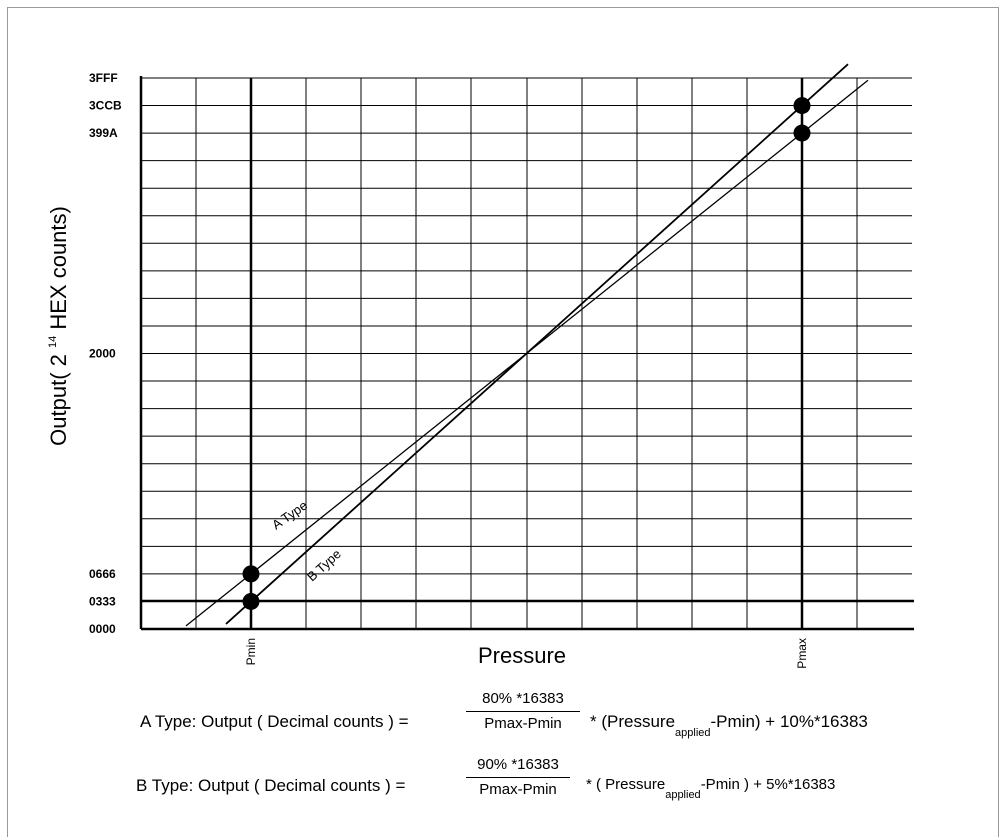 This screenshot has height=837, width=1003. Describe the element at coordinates (693, 733) in the screenshot. I see `formula-a-subscript: applied` at that location.